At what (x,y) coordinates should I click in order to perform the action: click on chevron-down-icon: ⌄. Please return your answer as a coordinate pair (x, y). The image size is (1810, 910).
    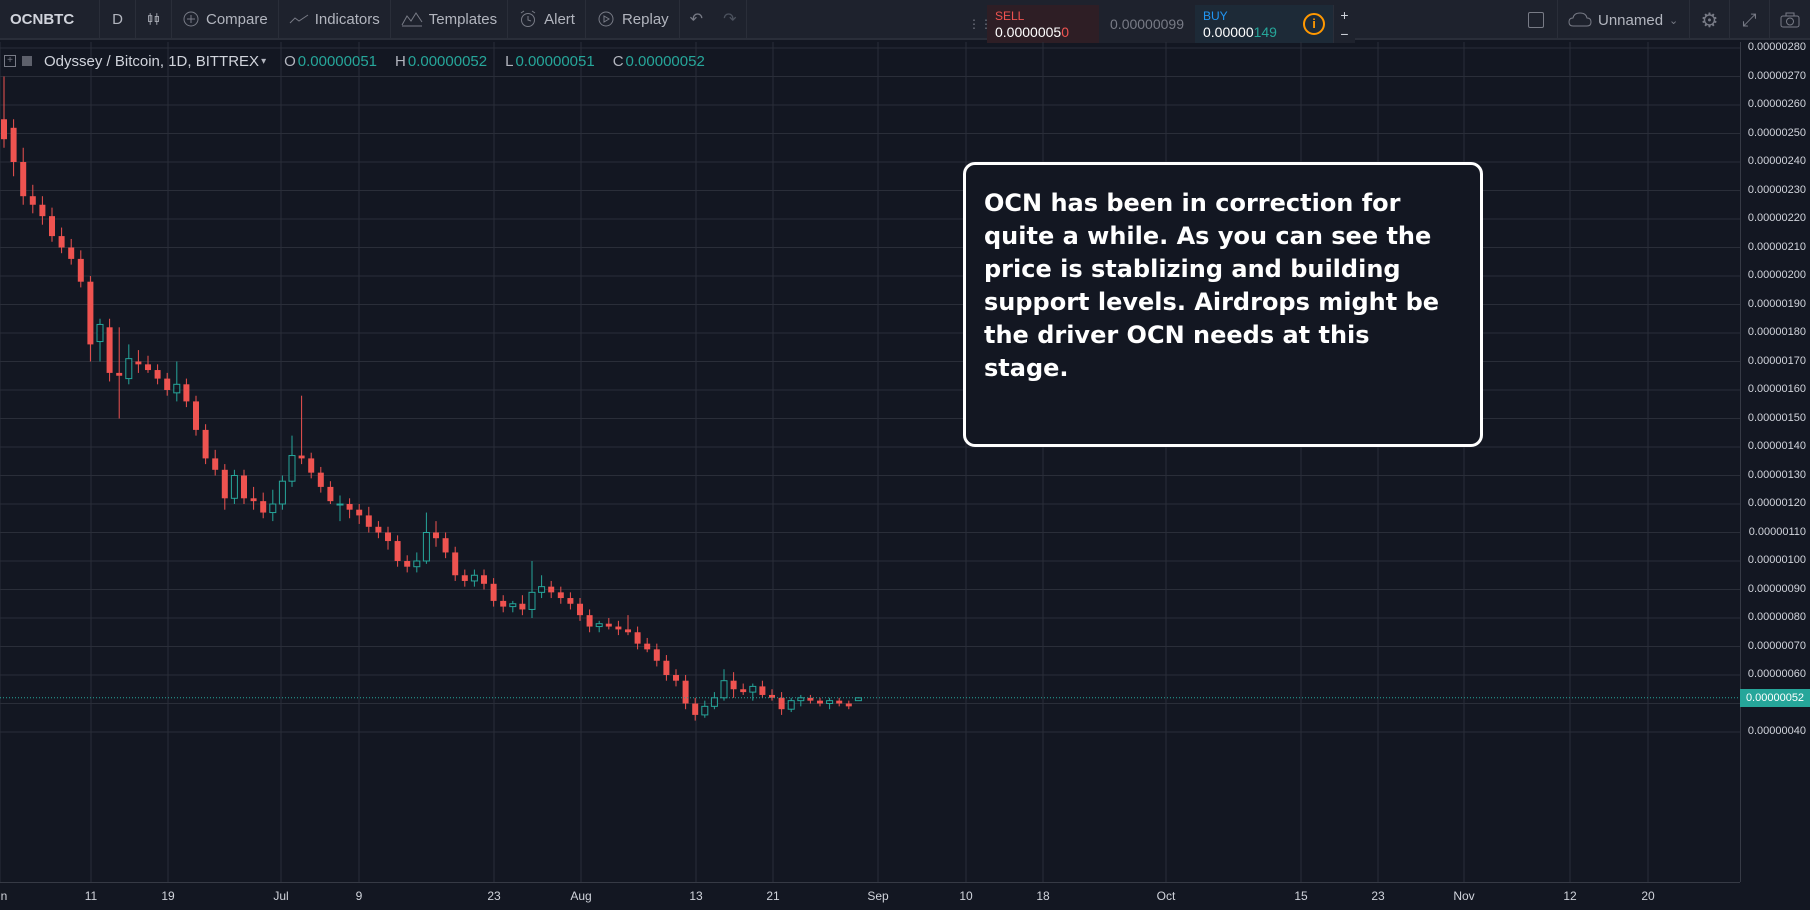
    Looking at the image, I should click on (1674, 20).